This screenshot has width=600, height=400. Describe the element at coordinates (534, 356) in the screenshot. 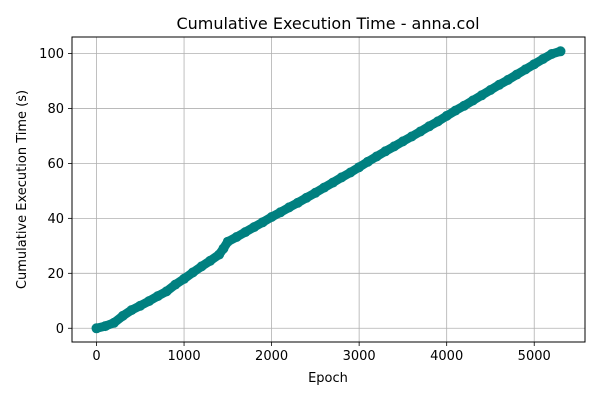

I see `x-tick-label: 5000` at that location.